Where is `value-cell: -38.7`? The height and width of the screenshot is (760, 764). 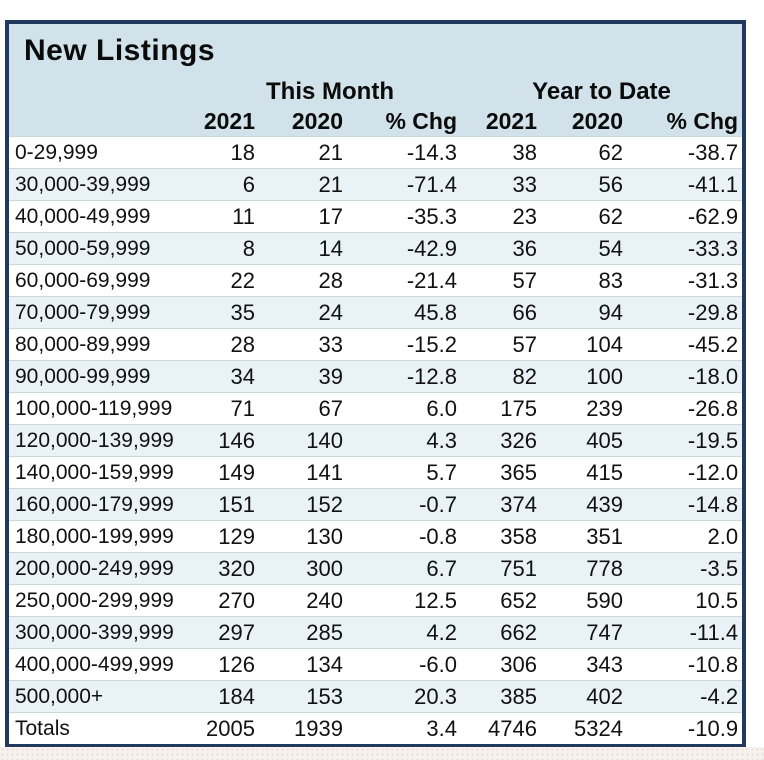 value-cell: -38.7 is located at coordinates (713, 152).